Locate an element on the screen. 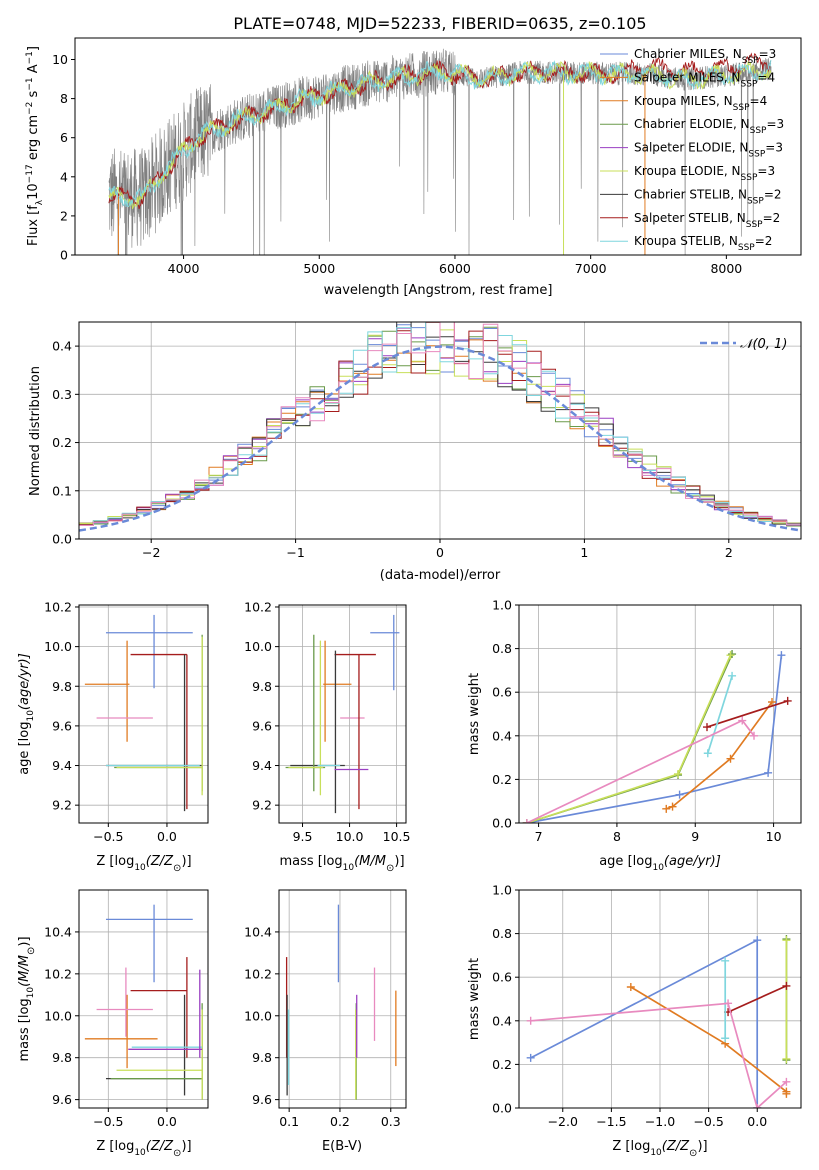 The image size is (819, 1170). x-tick-label: −1.0 is located at coordinates (660, 1121).